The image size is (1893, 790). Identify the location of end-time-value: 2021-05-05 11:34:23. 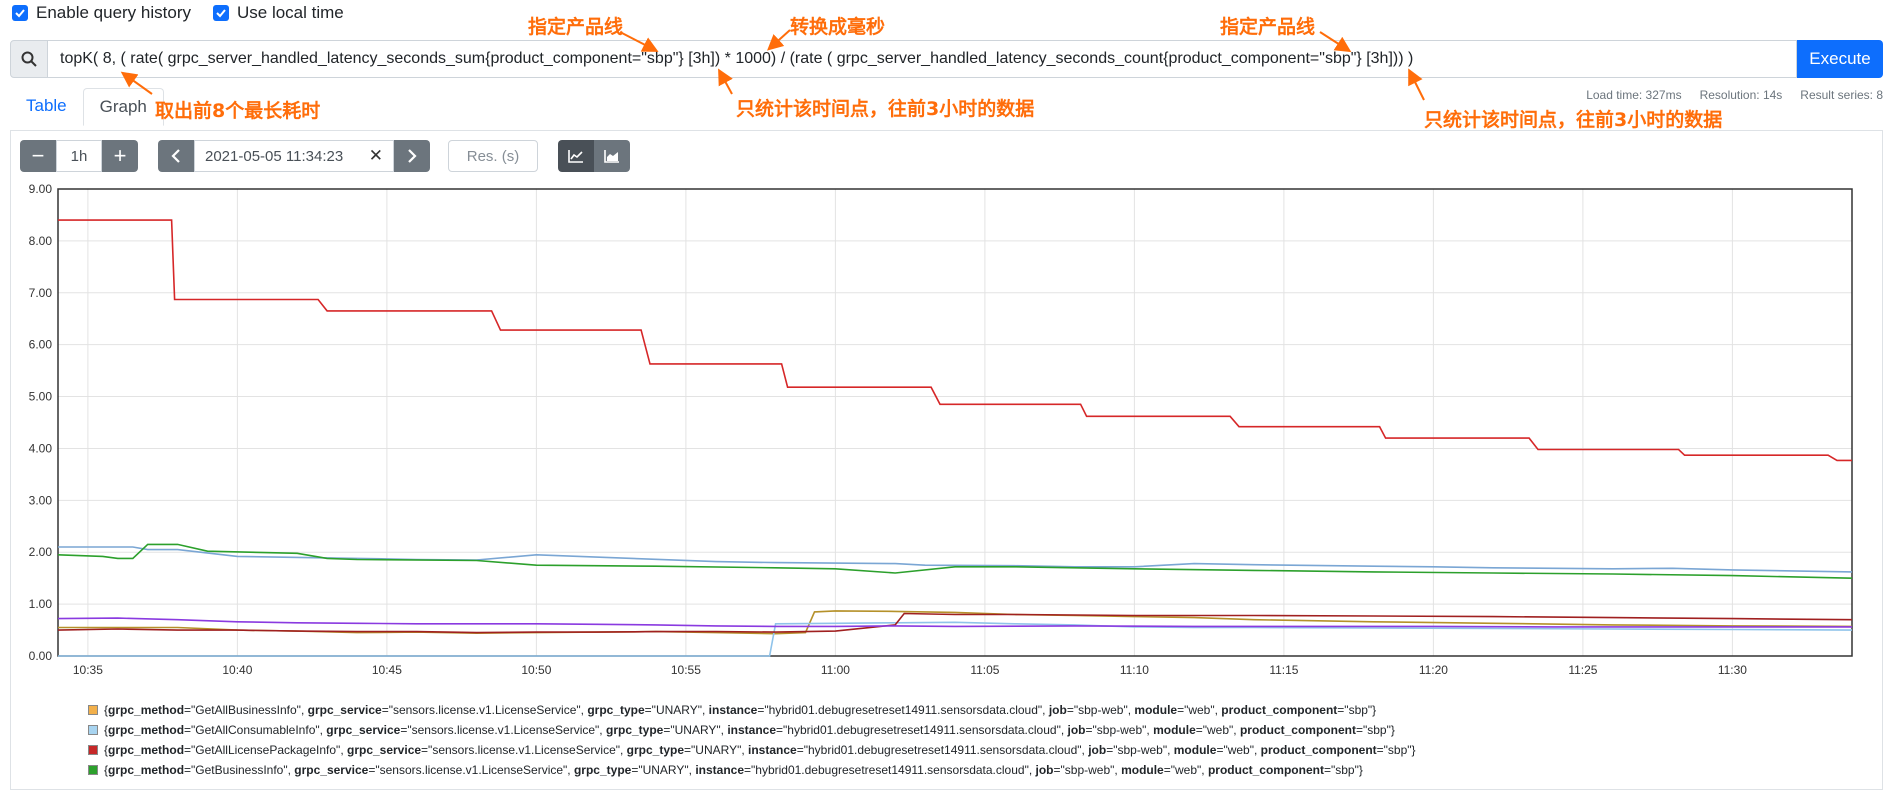
(274, 156).